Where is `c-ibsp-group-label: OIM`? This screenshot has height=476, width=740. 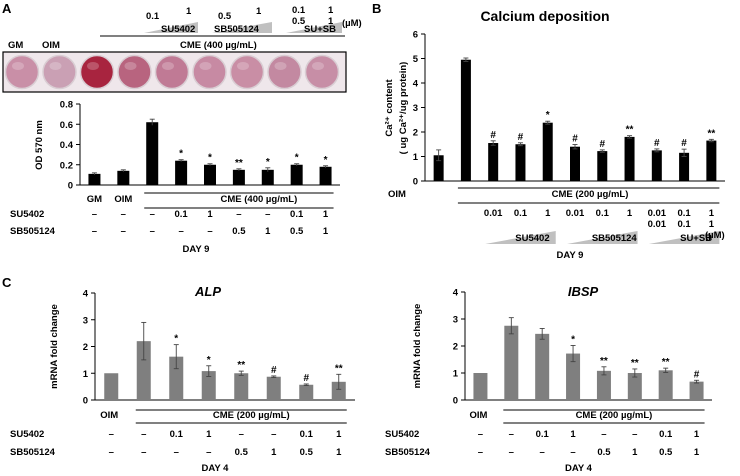 c-ibsp-group-label: OIM is located at coordinates (478, 415).